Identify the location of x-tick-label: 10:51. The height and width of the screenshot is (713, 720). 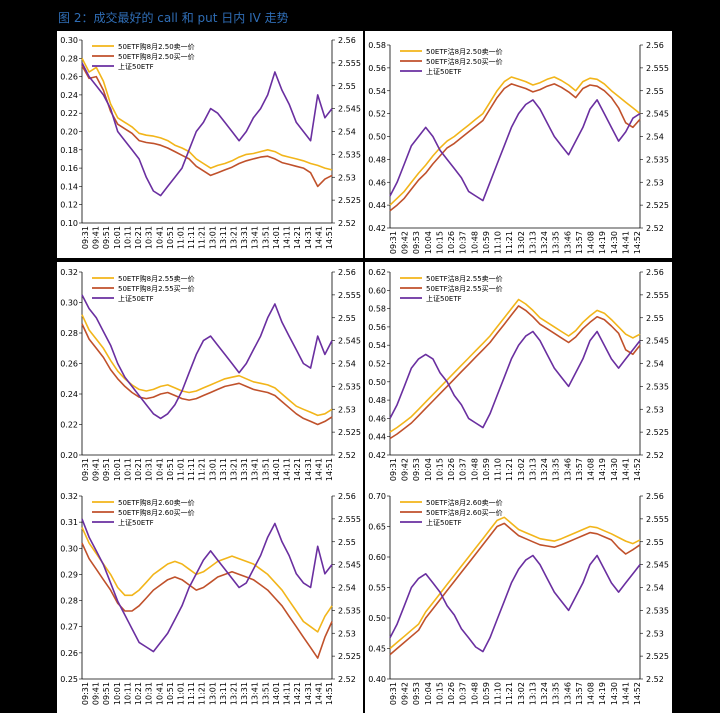
(170, 693).